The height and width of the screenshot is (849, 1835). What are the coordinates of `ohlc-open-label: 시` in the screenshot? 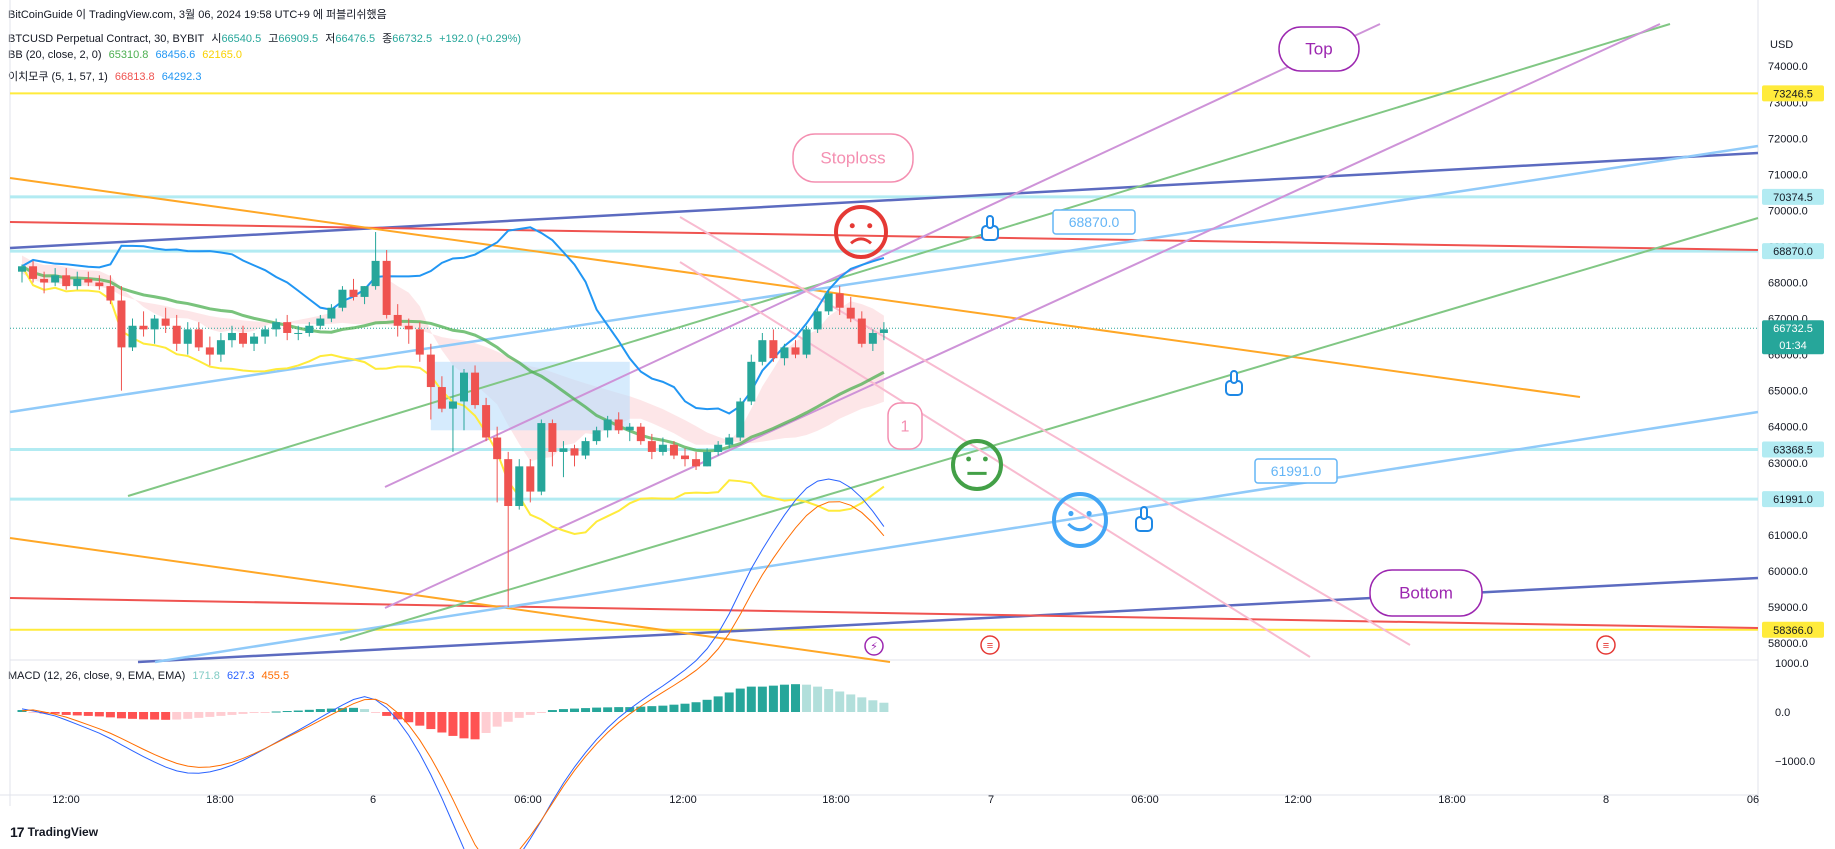 It's located at (216, 39).